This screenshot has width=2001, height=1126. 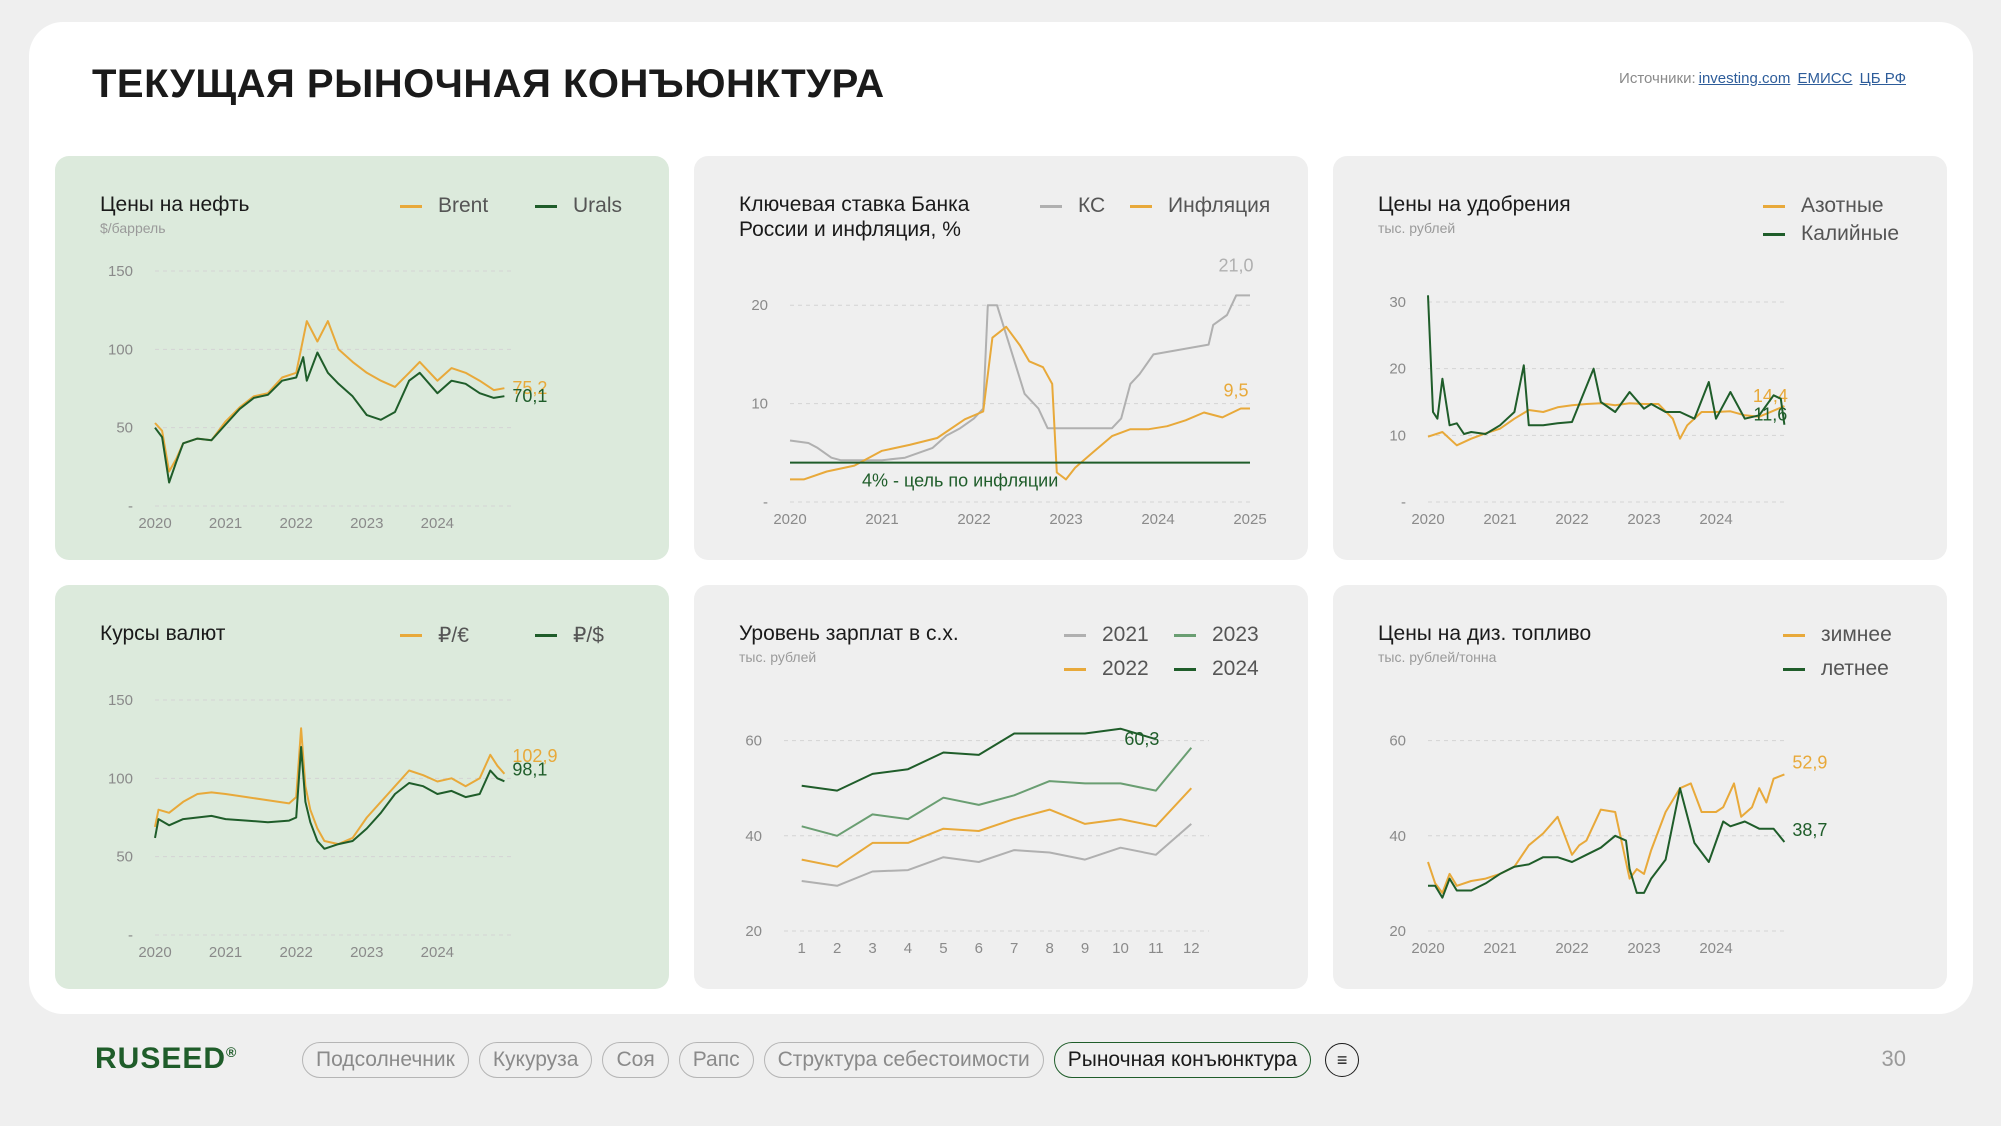 What do you see at coordinates (529, 769) in the screenshot?
I see `end-value-label: 98,1` at bounding box center [529, 769].